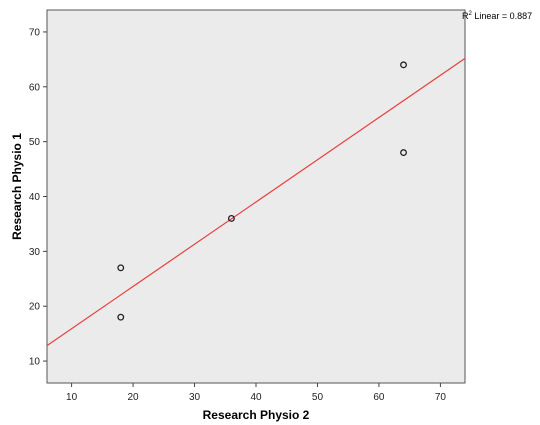 The width and height of the screenshot is (540, 425). Describe the element at coordinates (502, 16) in the screenshot. I see `r-linear-value: Linear = 0.887` at that location.